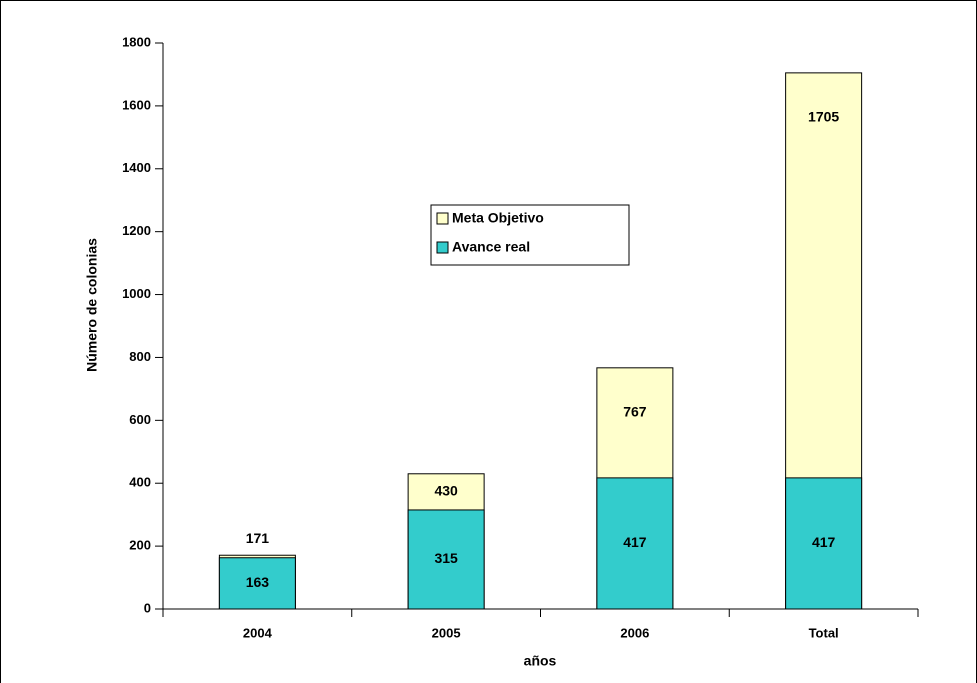  I want to click on y-tick-label: 400, so click(140, 482).